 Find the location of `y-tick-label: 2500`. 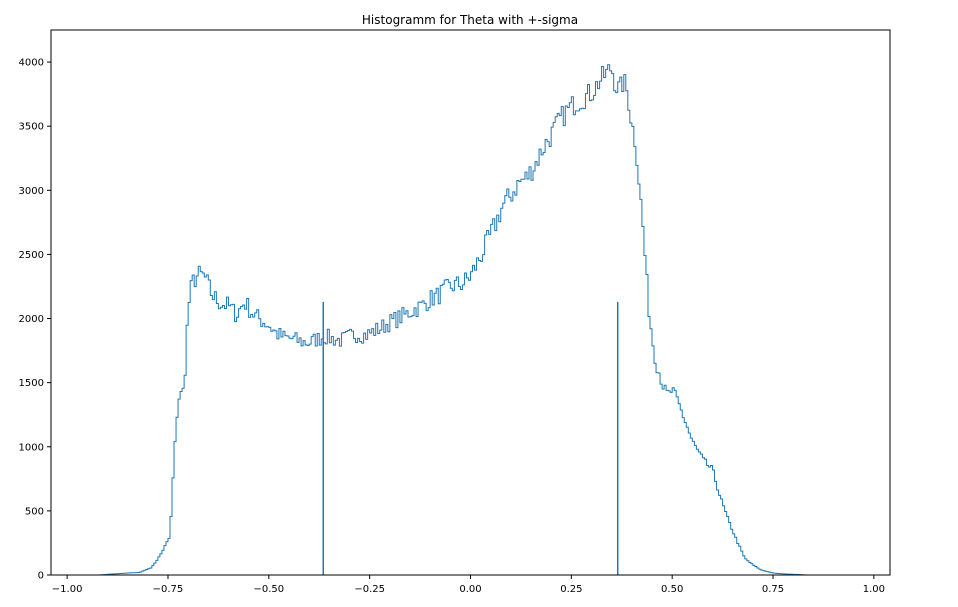

y-tick-label: 2500 is located at coordinates (31, 255).